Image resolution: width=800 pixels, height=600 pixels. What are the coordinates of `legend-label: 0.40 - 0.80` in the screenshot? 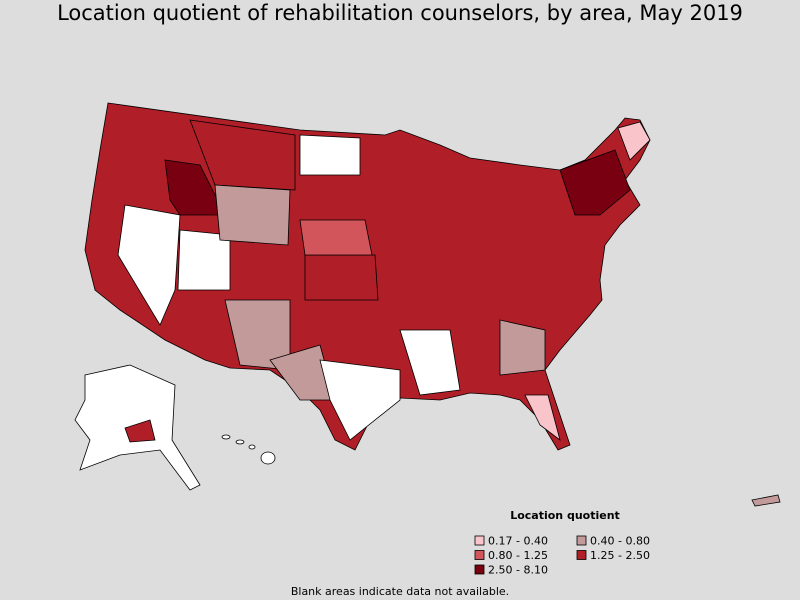 It's located at (620, 541).